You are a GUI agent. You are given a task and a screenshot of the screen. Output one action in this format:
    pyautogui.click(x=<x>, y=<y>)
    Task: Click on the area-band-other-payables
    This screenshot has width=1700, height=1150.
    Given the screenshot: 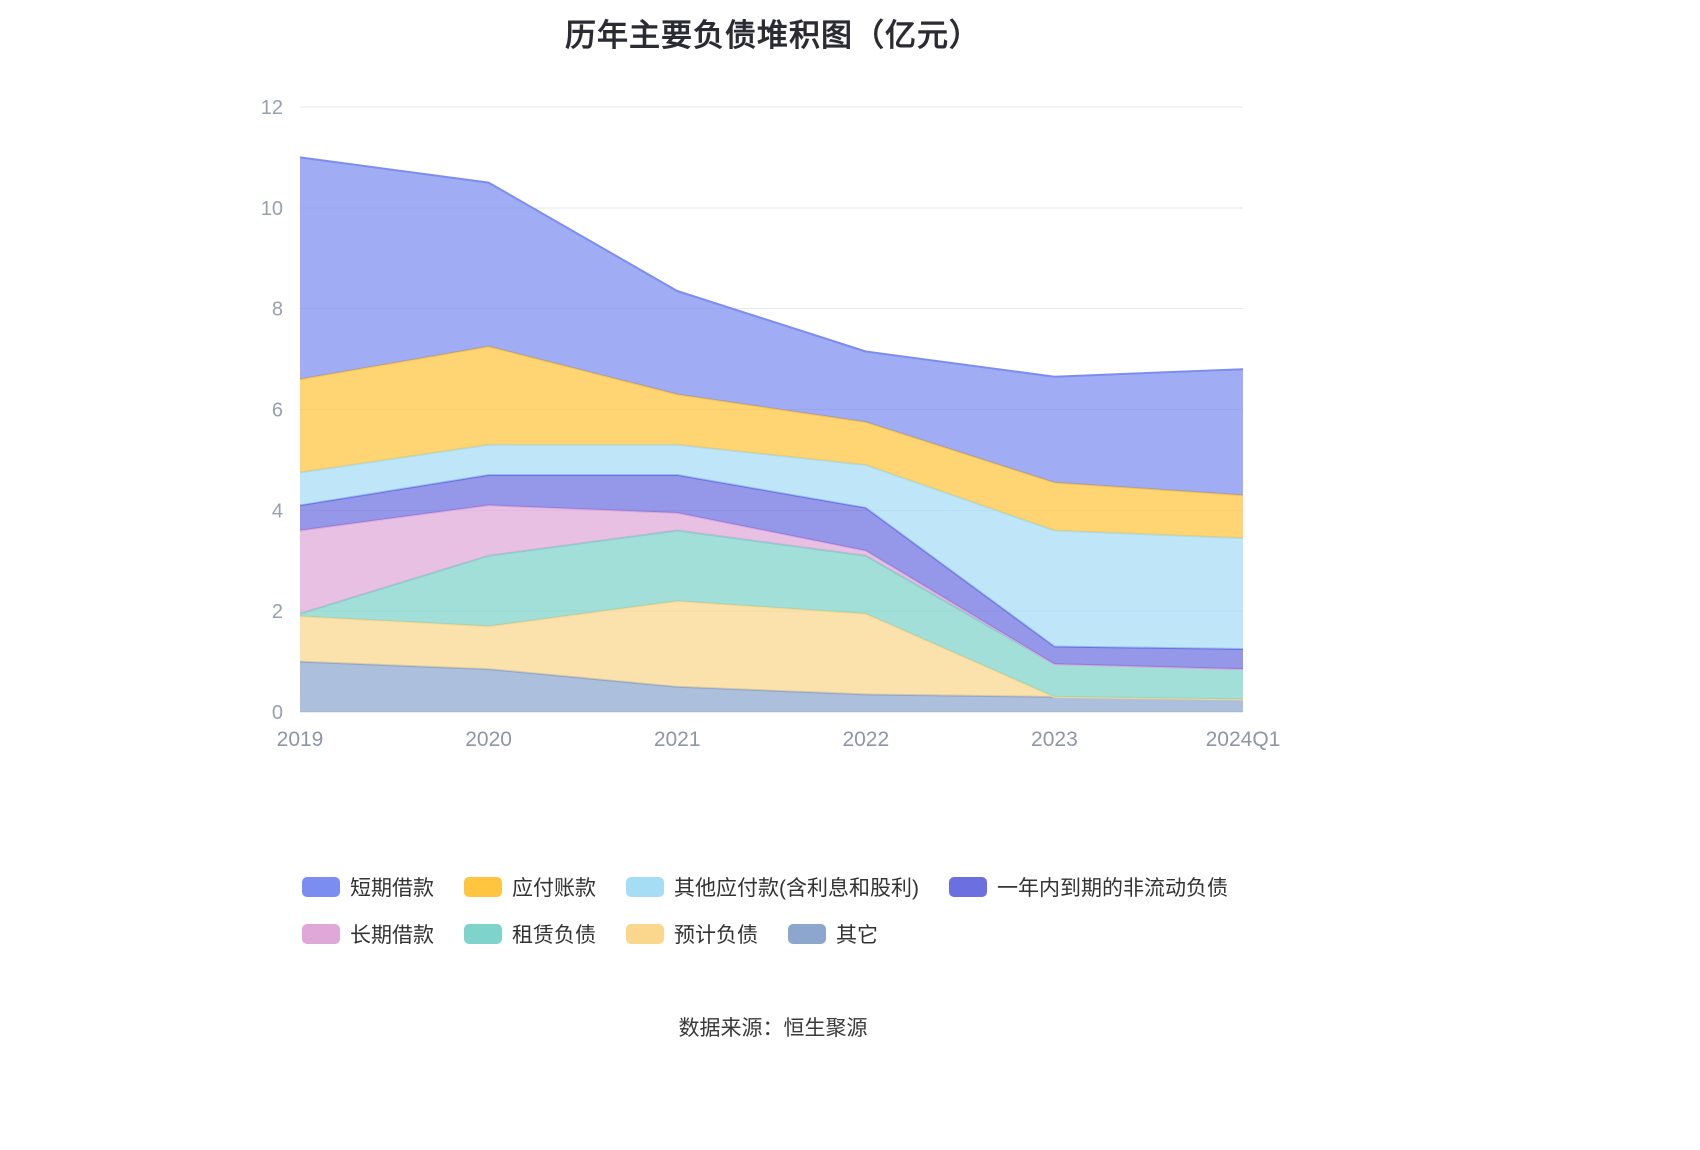 What is the action you would take?
    pyautogui.click(x=771, y=546)
    